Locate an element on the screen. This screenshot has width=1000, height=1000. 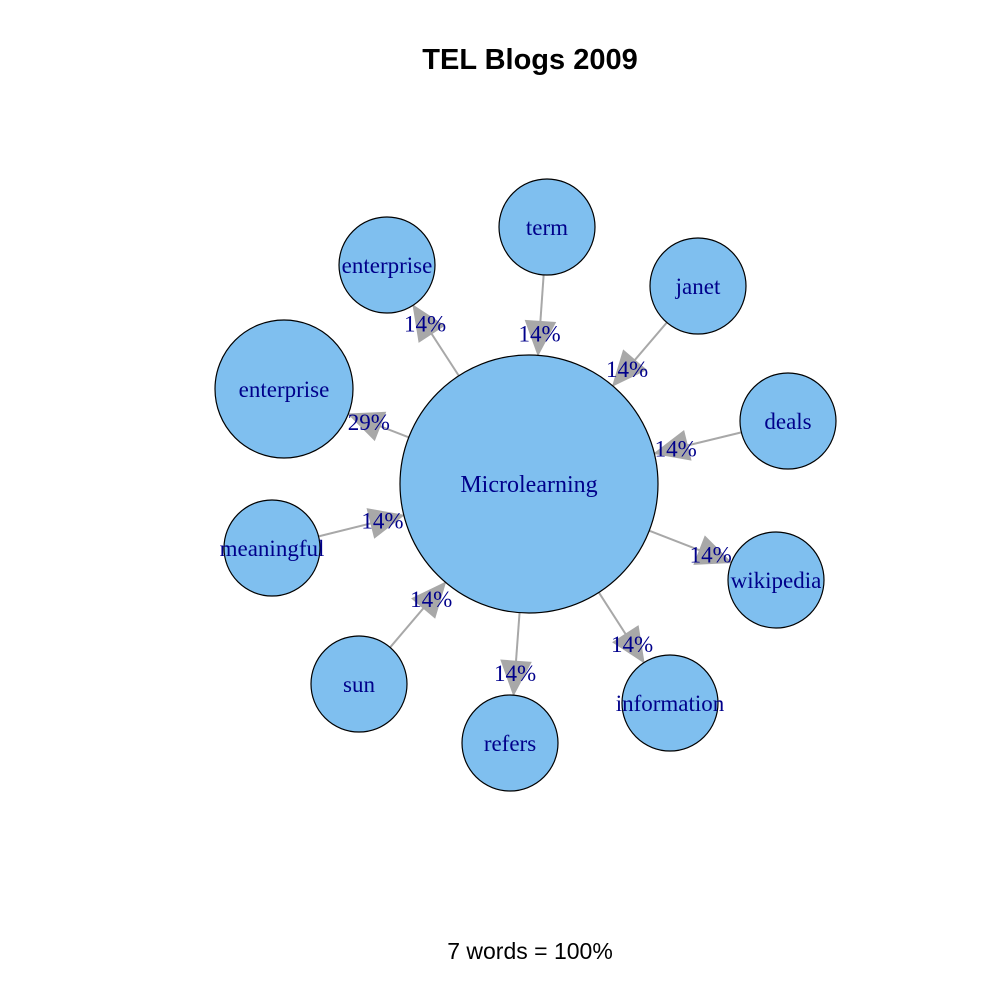
node-information-label: information is located at coordinates (670, 703).